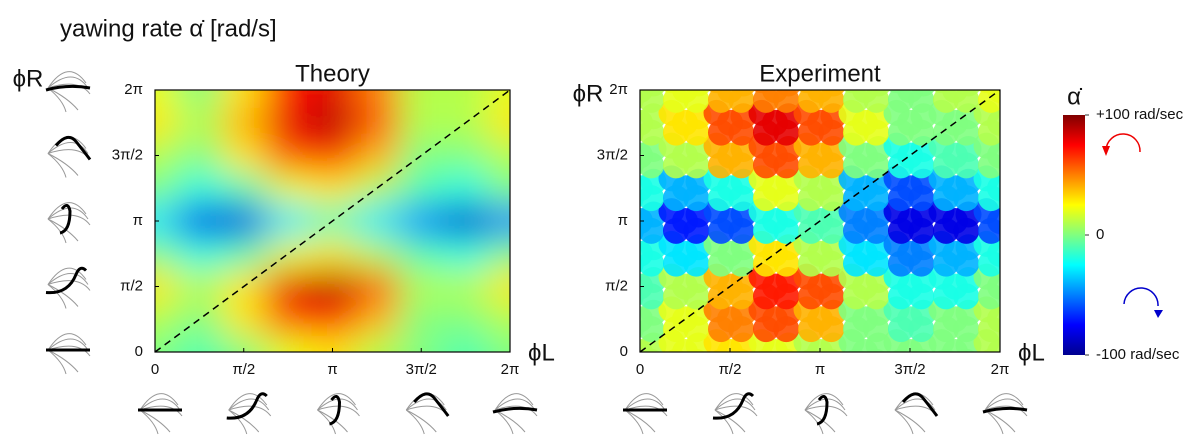 This screenshot has width=1200, height=439. What do you see at coordinates (1000, 369) in the screenshot?
I see `x-tick-label: 2π` at bounding box center [1000, 369].